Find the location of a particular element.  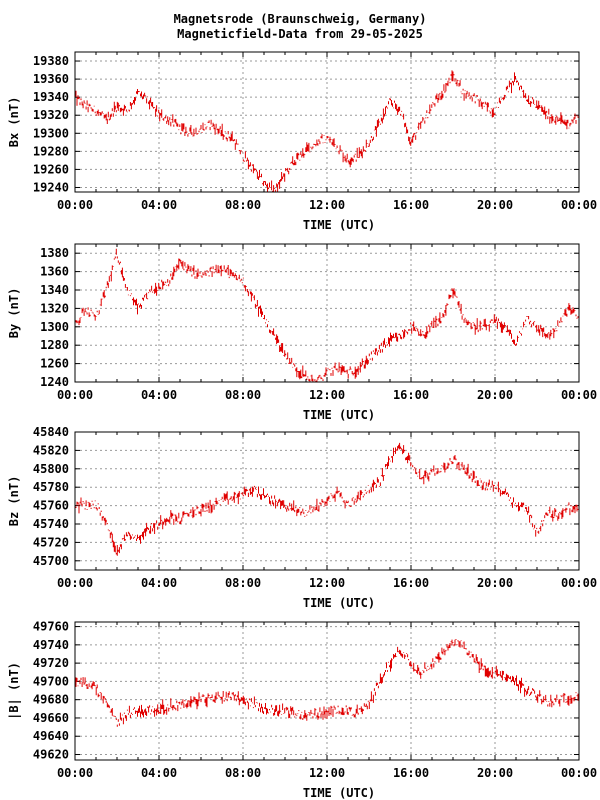

y-tick-label: 19360 is located at coordinates (51, 79).